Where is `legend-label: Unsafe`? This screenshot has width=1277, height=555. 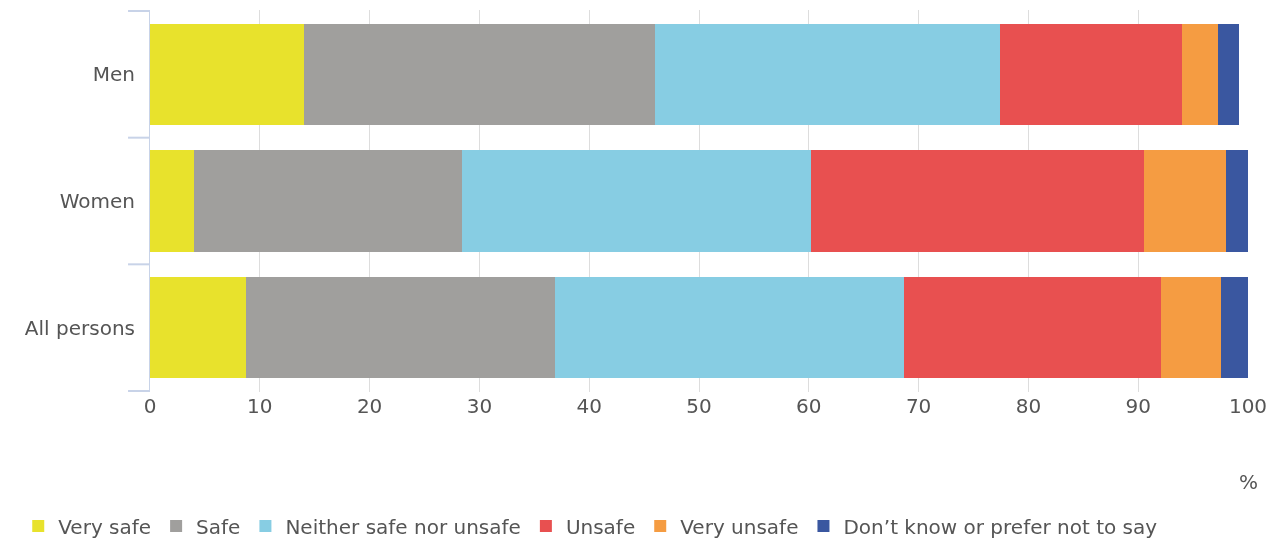
legend-label: Unsafe is located at coordinates (600, 526).